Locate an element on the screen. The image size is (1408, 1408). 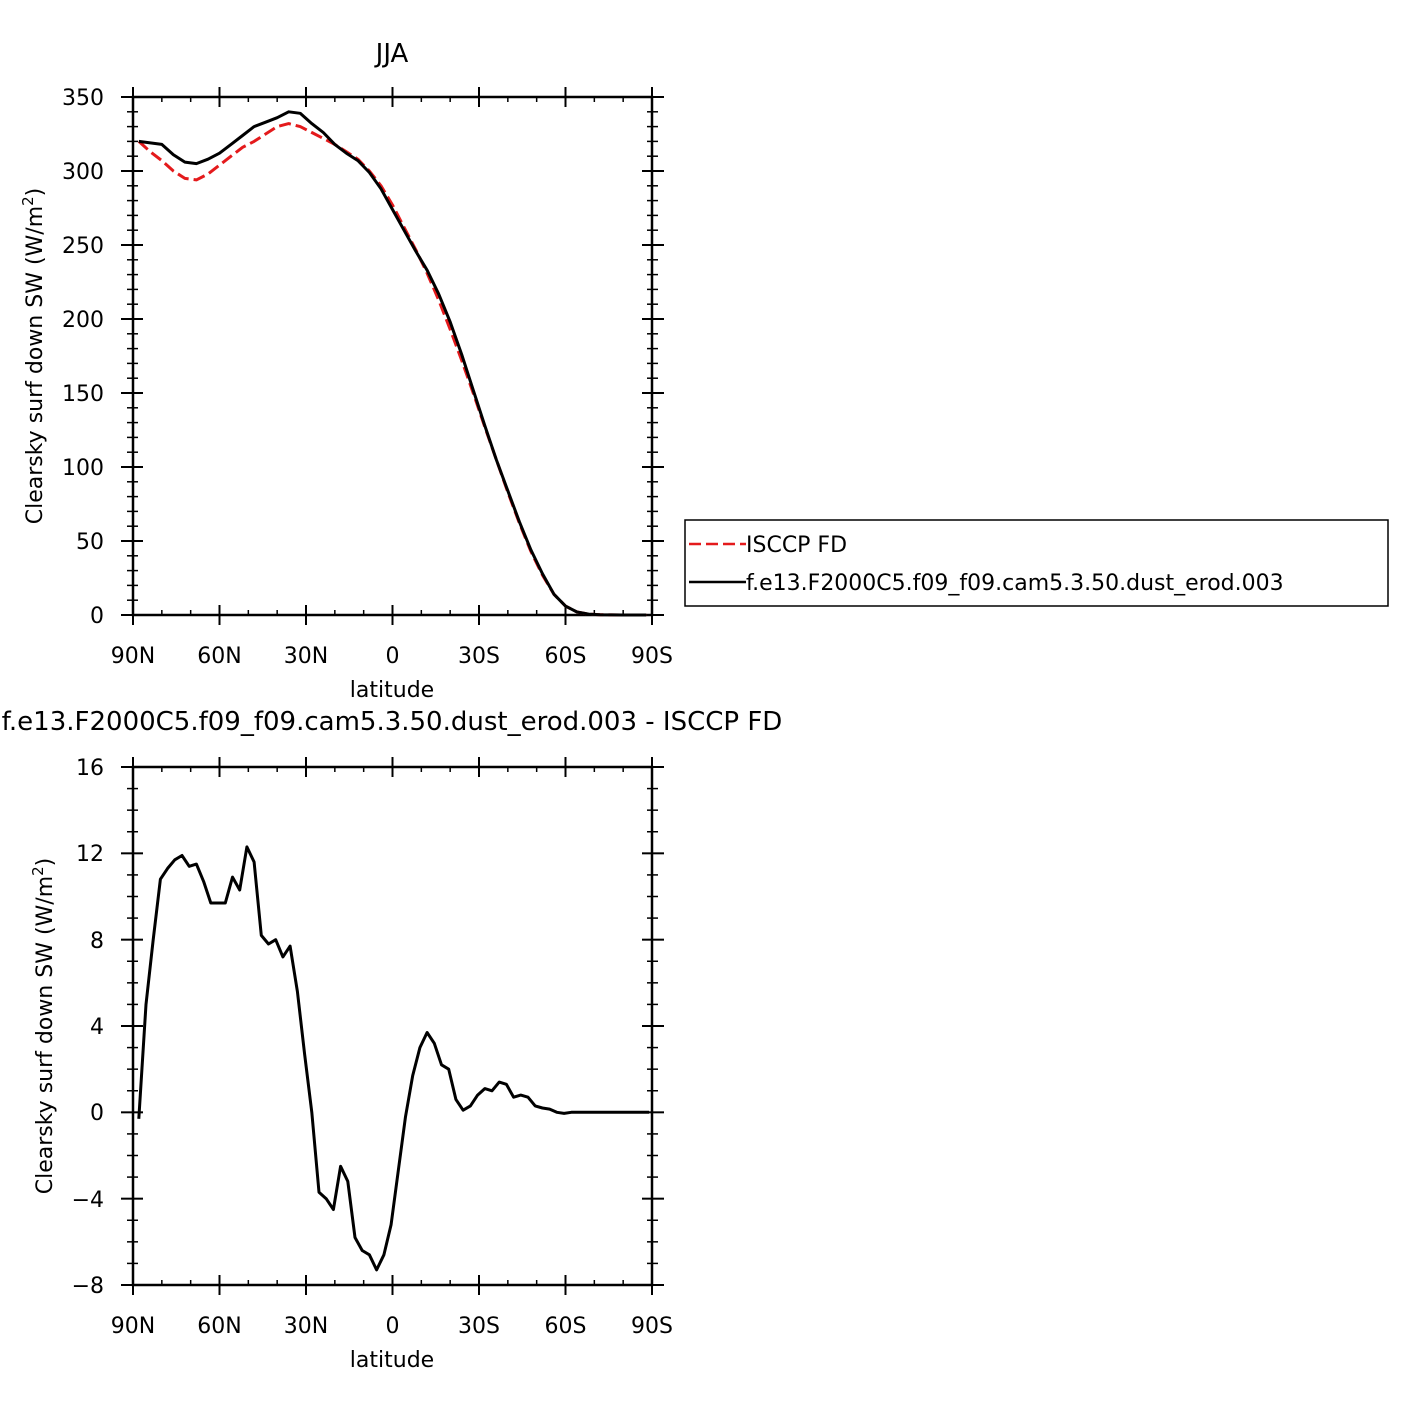
top-x-tick-labels: 90N 60N 30N 0 30S 60S 90S is located at coordinates (392, 656).